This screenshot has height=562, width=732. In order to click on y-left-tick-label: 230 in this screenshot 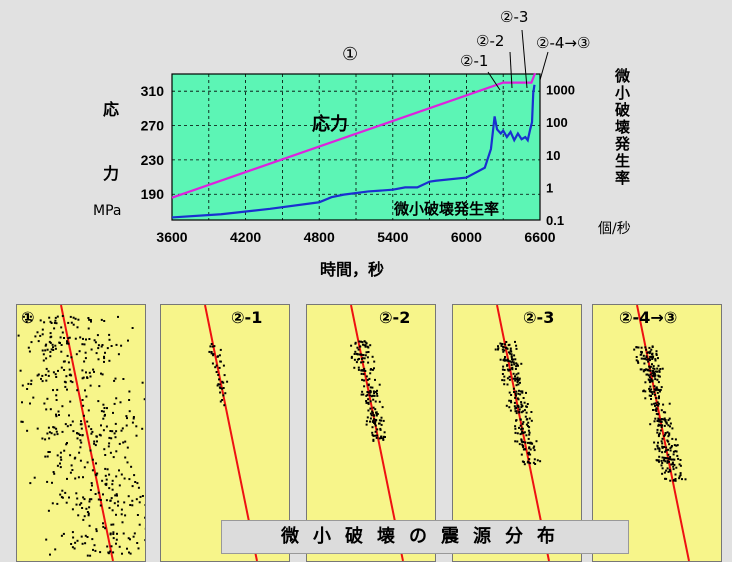, I will do `click(153, 160)`.